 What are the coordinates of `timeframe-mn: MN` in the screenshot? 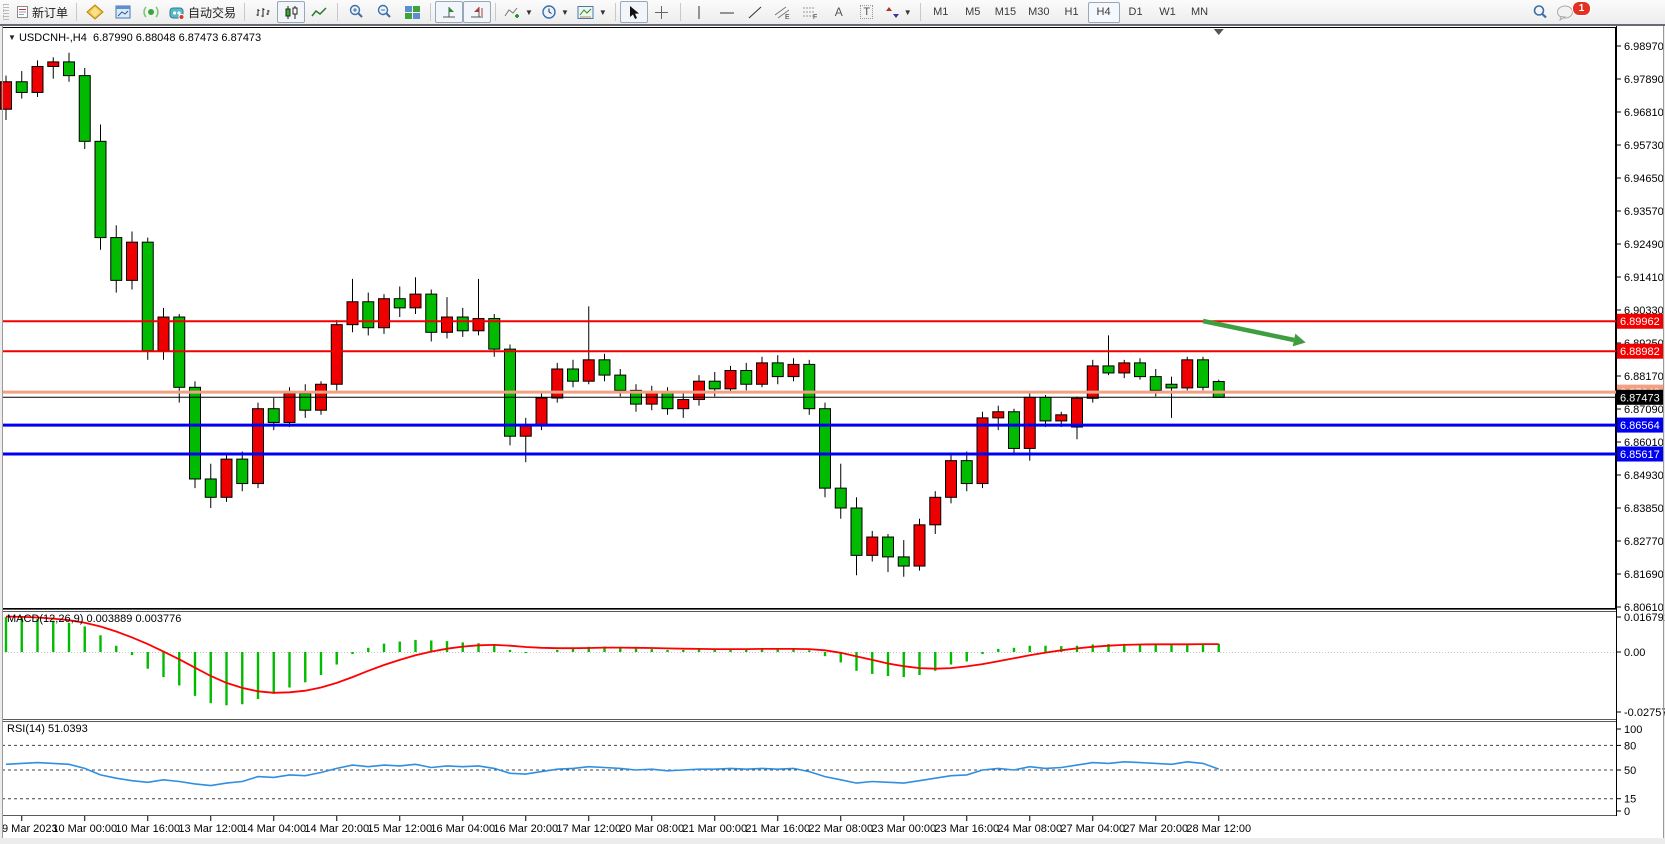 It's located at (1199, 12).